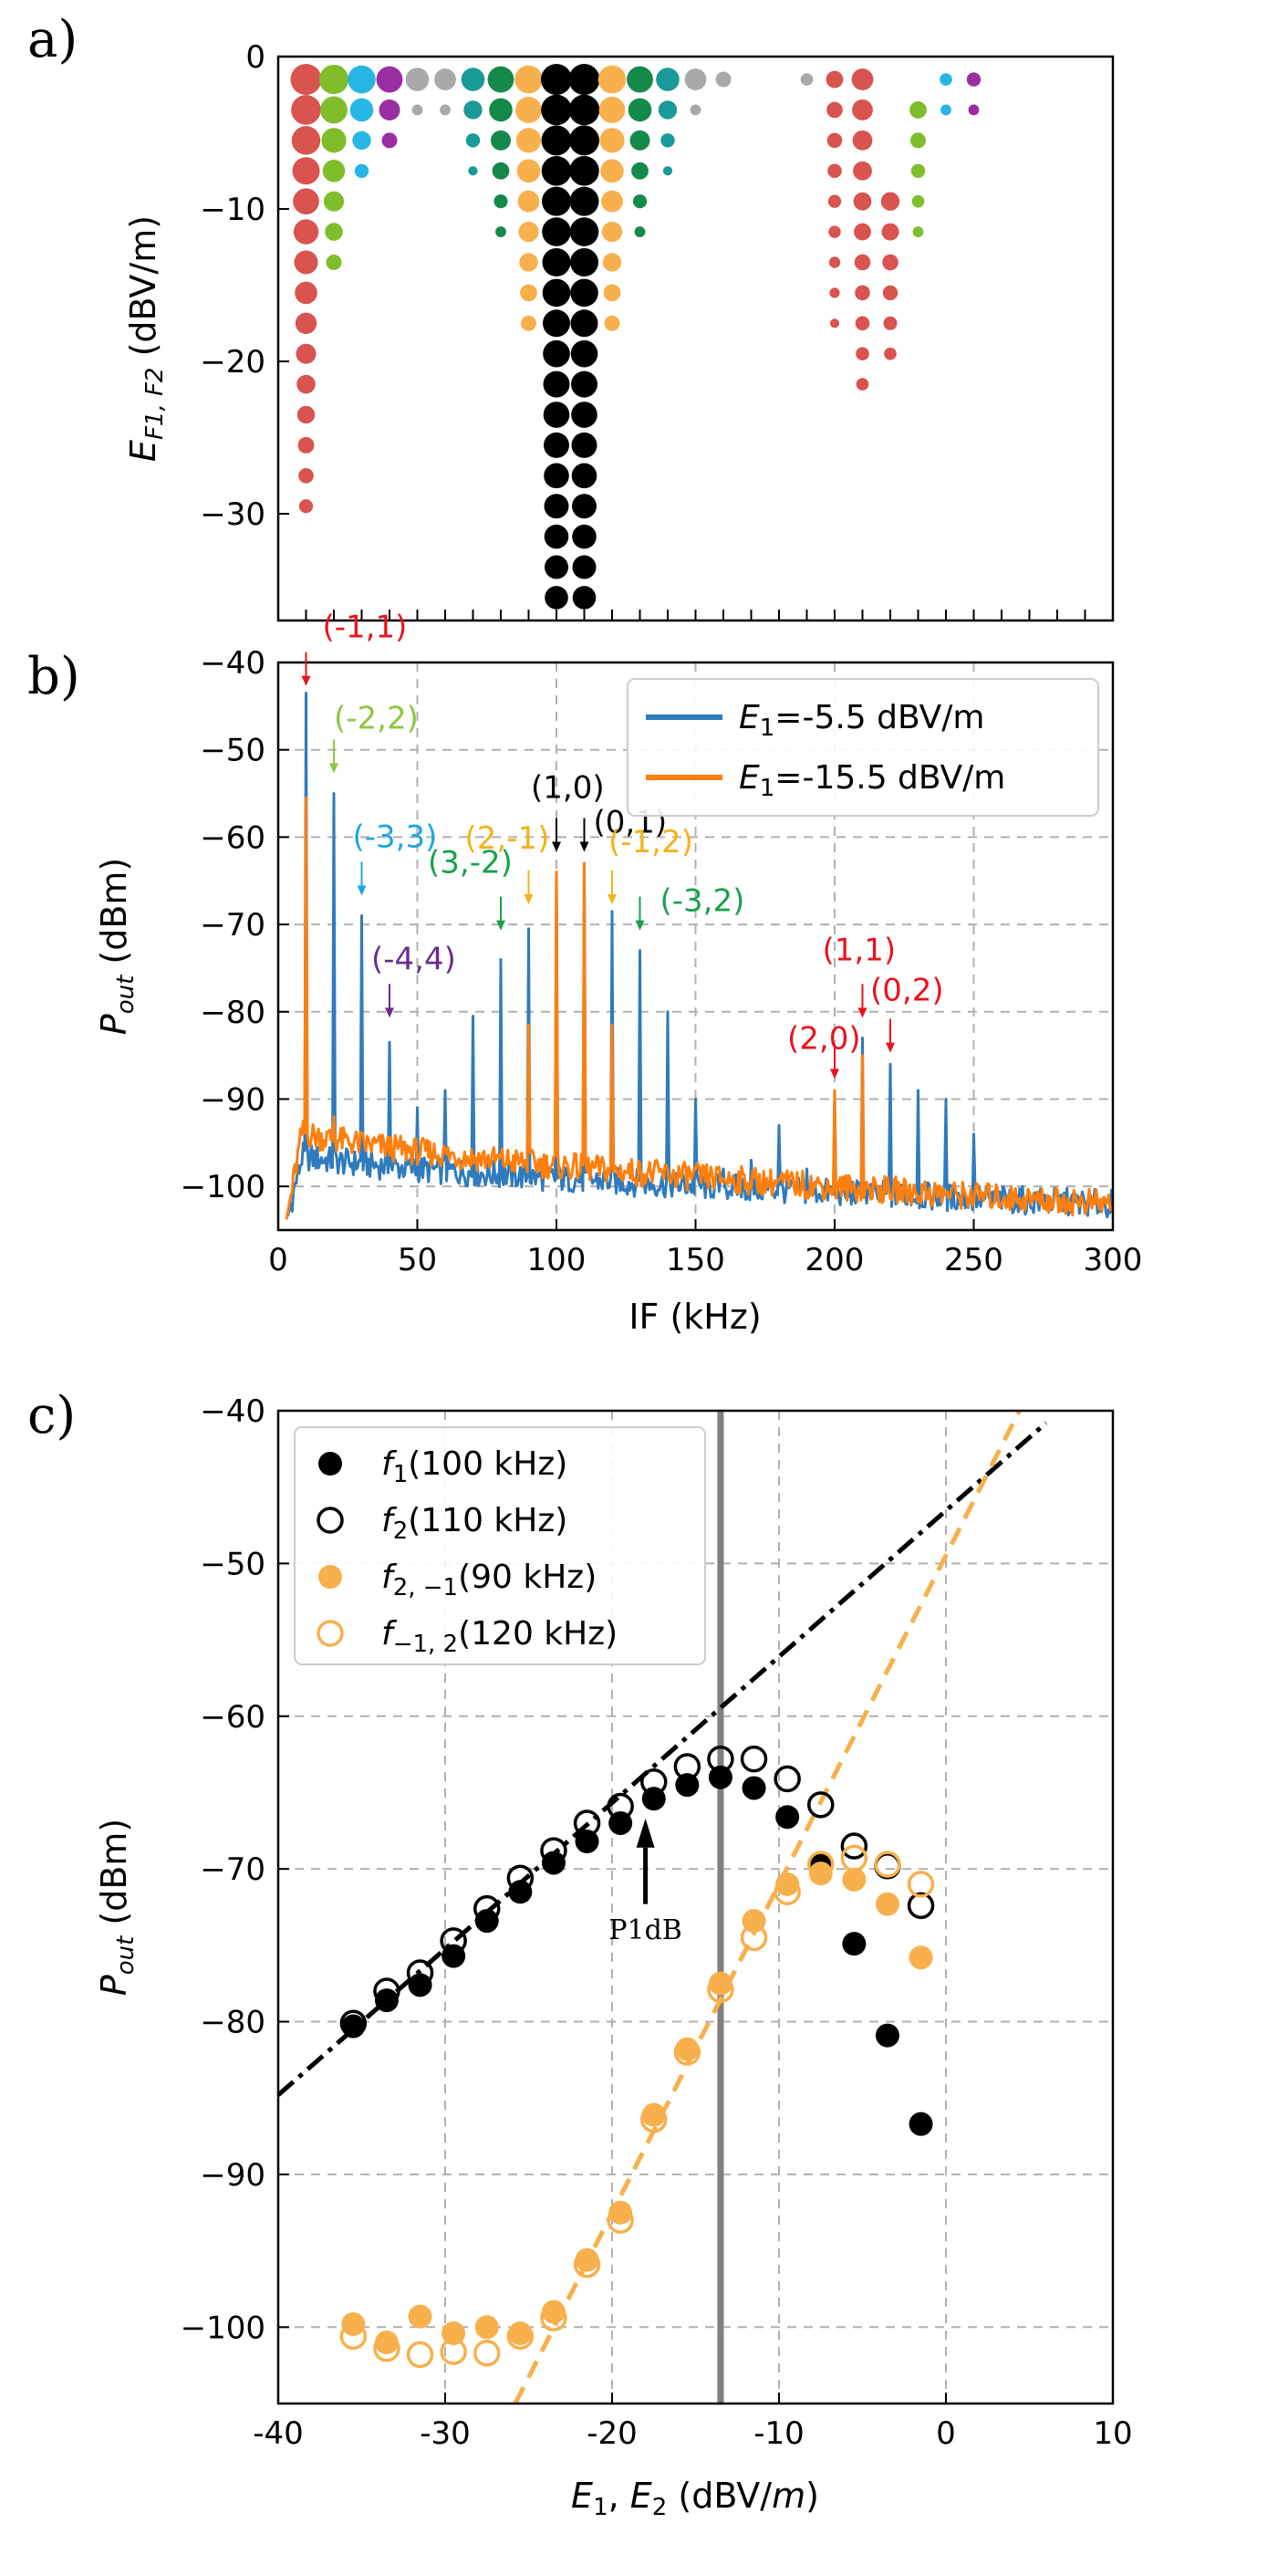 This screenshot has width=1288, height=2576. What do you see at coordinates (700, 1008) in the screenshot?
I see `b-series-orange` at bounding box center [700, 1008].